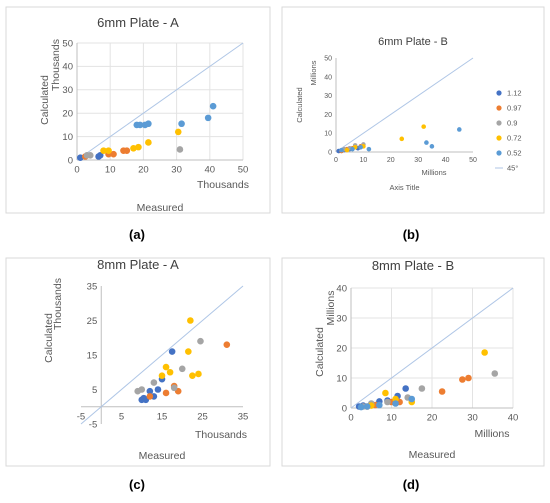 Image resolution: width=550 pixels, height=503 pixels. What do you see at coordinates (92, 355) in the screenshot?
I see `y-tick-label: 15` at bounding box center [92, 355].